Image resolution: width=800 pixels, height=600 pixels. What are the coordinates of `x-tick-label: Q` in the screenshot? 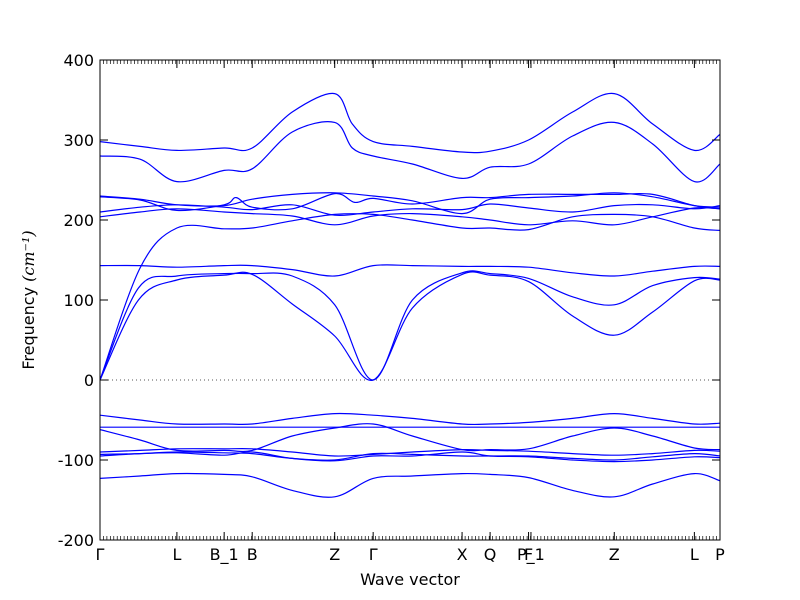 It's located at (490, 554).